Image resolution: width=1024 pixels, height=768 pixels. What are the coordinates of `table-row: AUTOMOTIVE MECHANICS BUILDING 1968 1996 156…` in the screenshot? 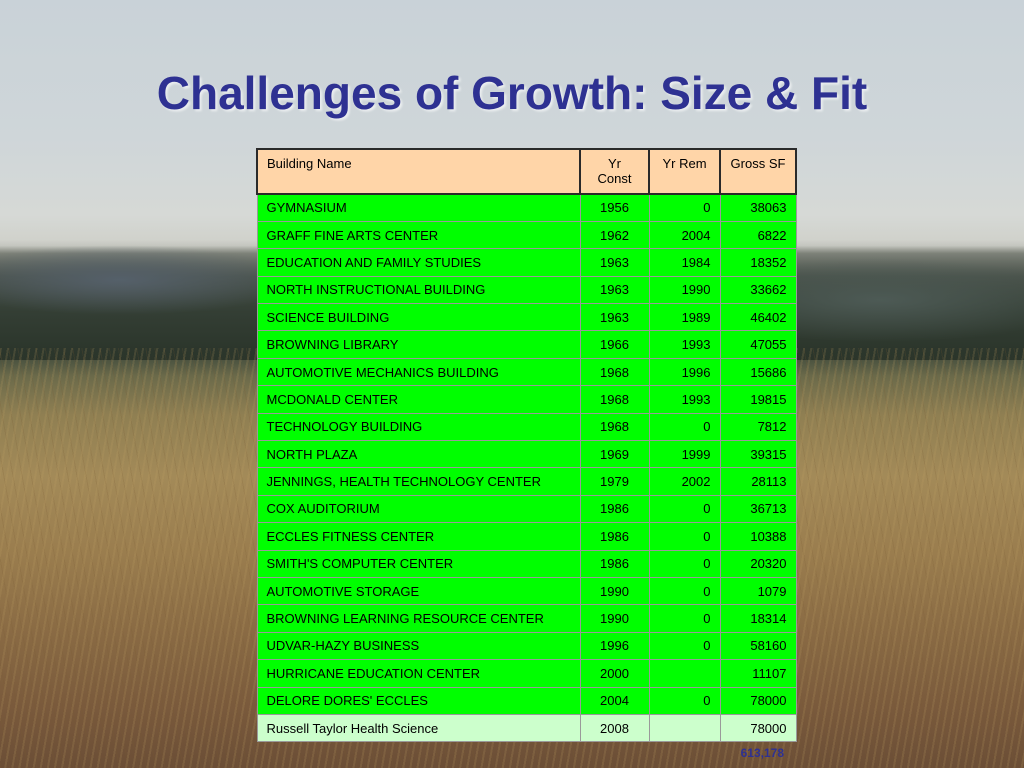 It's located at (526, 372).